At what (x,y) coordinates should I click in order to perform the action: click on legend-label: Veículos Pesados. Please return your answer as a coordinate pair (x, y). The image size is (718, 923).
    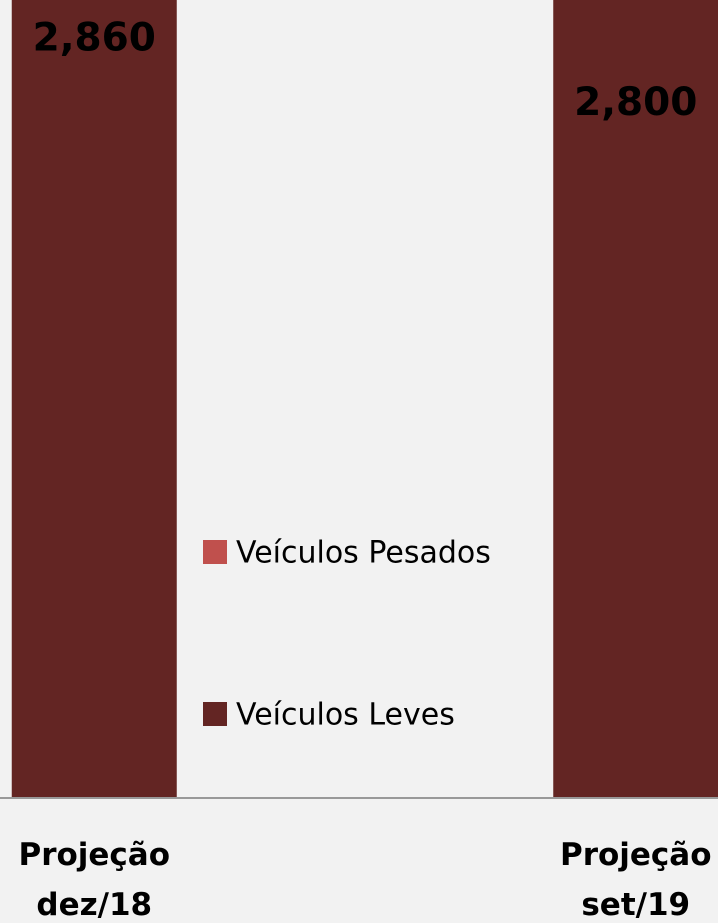
    Looking at the image, I should click on (363, 553).